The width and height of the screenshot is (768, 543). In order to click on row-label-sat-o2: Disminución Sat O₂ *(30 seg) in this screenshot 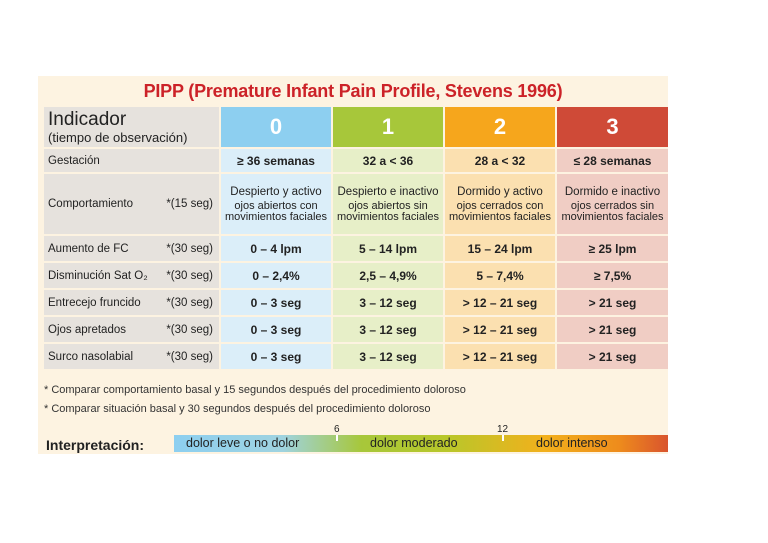, I will do `click(131, 275)`.